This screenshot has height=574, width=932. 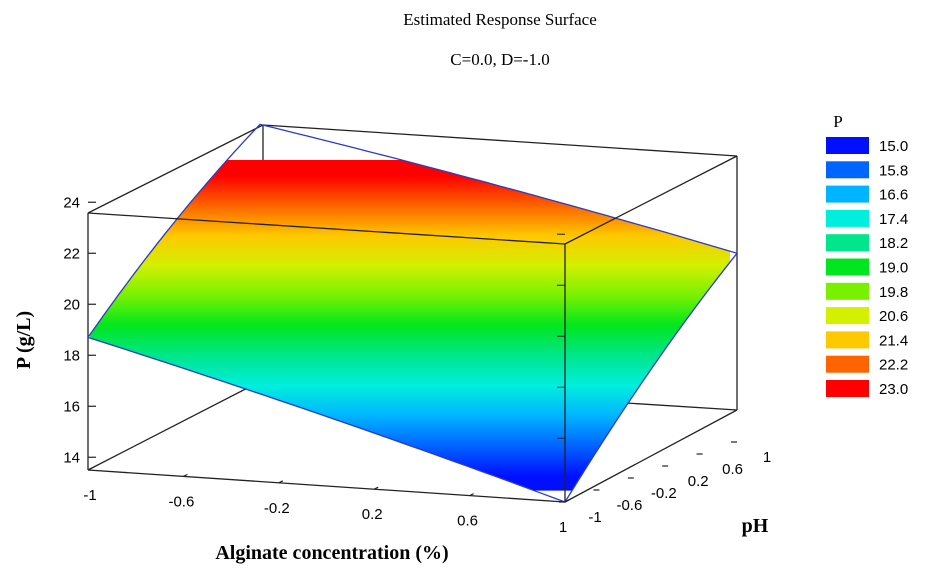 What do you see at coordinates (629, 505) in the screenshot?
I see `z-tick-label: -0.6` at bounding box center [629, 505].